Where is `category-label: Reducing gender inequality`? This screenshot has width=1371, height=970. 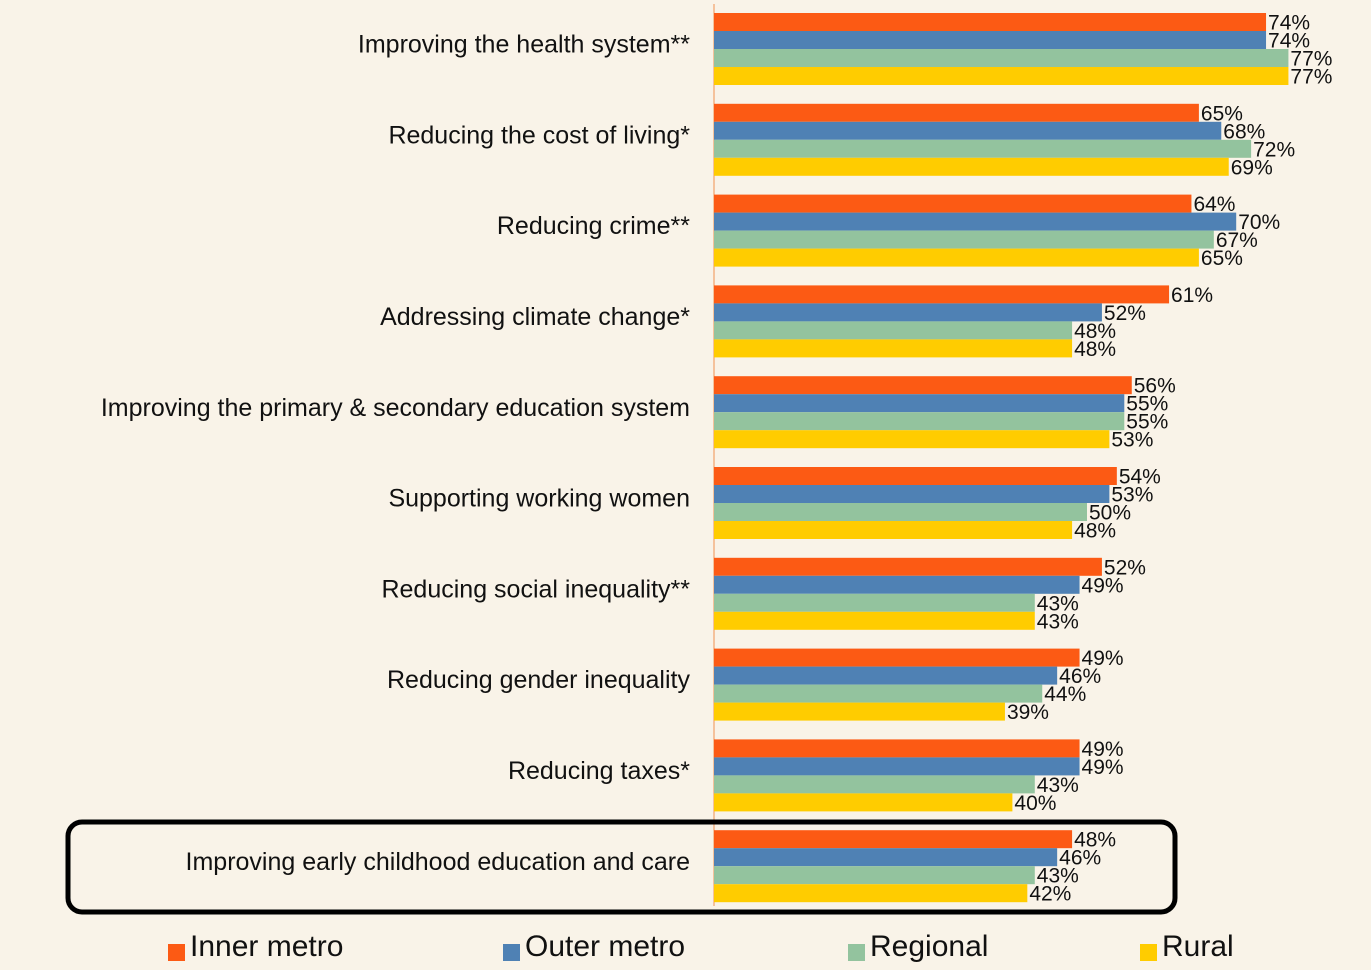
category-label: Reducing gender inequality is located at coordinates (538, 680).